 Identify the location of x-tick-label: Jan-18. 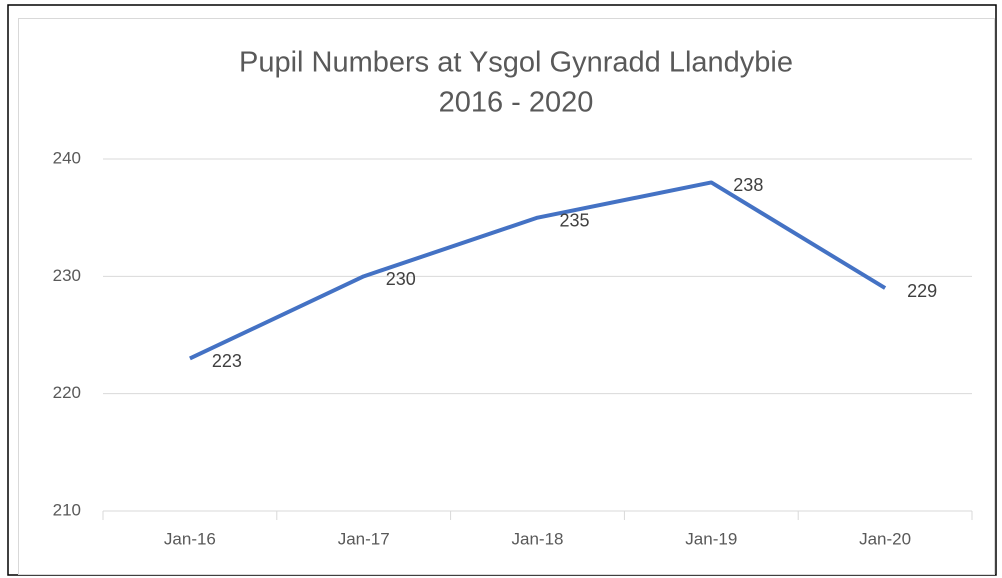
(538, 538).